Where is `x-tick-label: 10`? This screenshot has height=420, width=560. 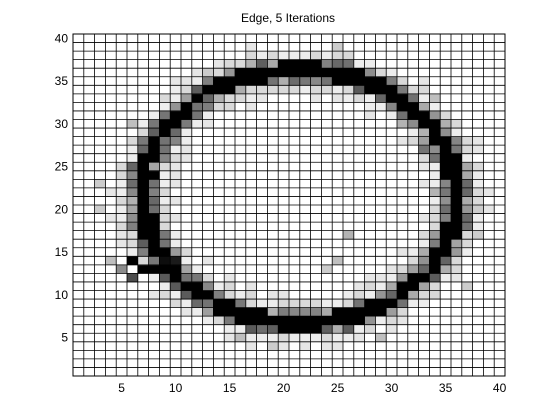 x-tick-label: 10 is located at coordinates (176, 388).